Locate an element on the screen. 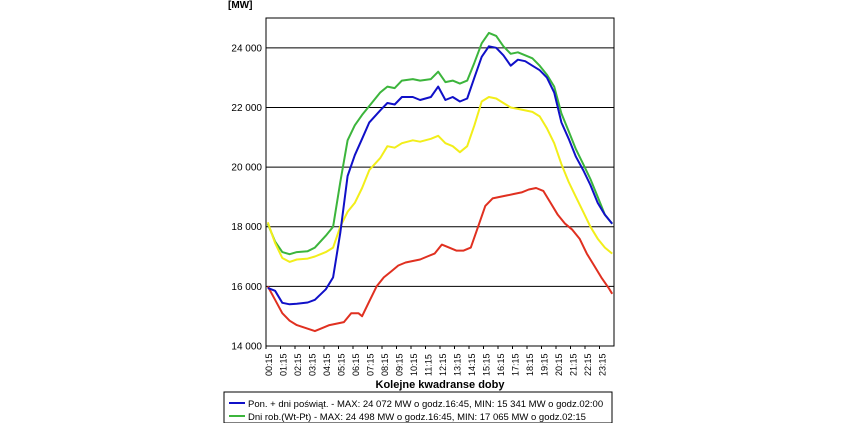 Image resolution: width=846 pixels, height=423 pixels. y-tick-label: 16 000 is located at coordinates (246, 287).